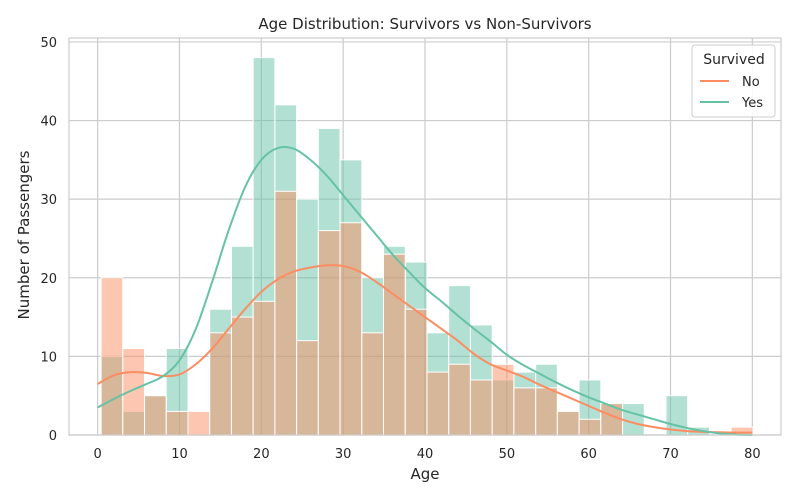  Describe the element at coordinates (752, 103) in the screenshot. I see `legend-label-yes: Yes` at that location.